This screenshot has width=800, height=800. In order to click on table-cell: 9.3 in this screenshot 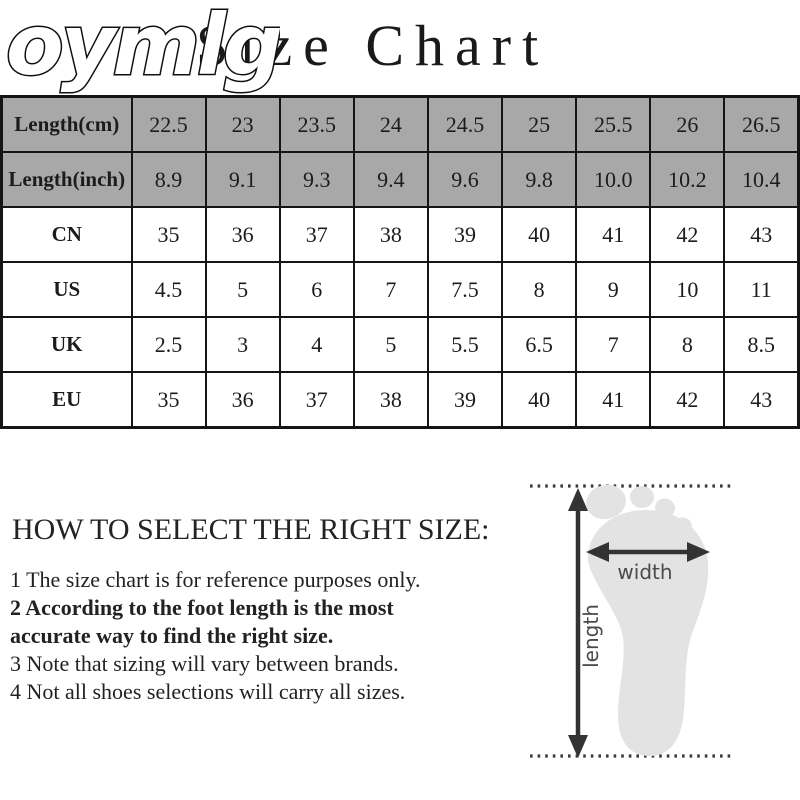, I will do `click(316, 179)`.